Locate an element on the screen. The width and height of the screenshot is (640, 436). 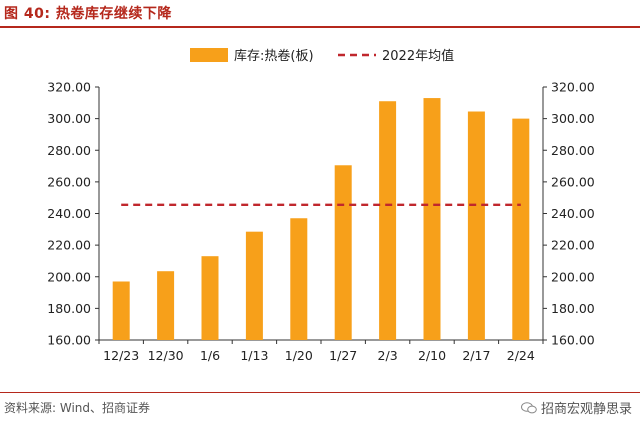
figure-title: 图 40: 热卷库存继续下降 is located at coordinates (88, 14).